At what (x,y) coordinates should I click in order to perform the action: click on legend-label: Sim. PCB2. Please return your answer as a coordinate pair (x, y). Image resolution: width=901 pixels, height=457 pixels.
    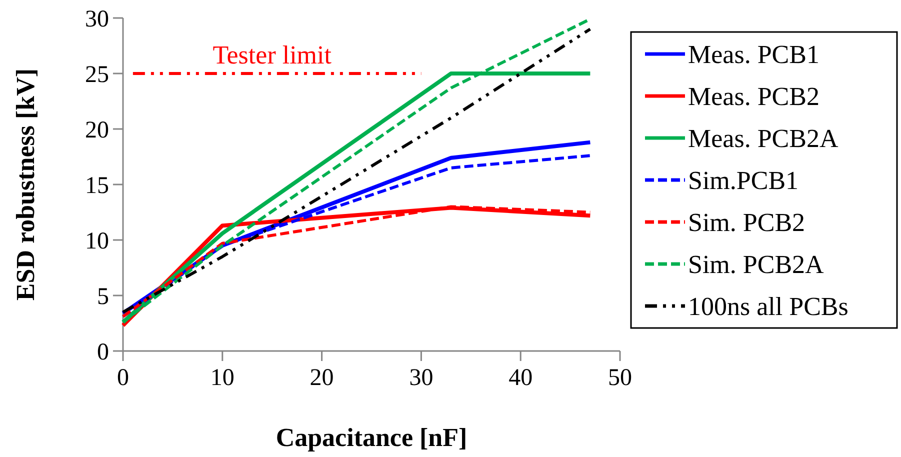
    Looking at the image, I should click on (747, 223).